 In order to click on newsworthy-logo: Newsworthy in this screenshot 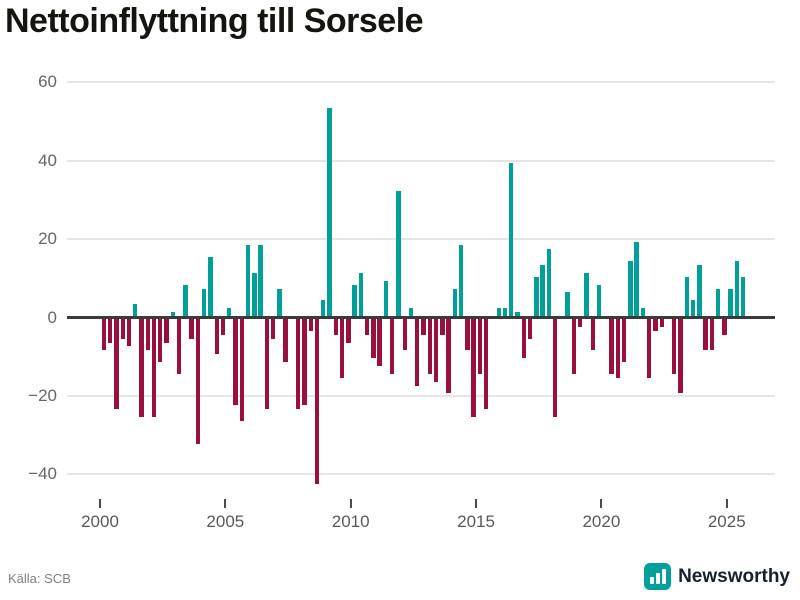, I will do `click(717, 576)`.